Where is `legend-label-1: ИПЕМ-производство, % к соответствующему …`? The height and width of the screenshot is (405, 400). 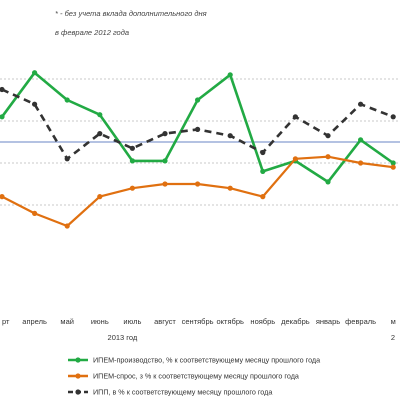 legend-label-1: ИПЕМ-производство, % к соответствующему … is located at coordinates (206, 360).